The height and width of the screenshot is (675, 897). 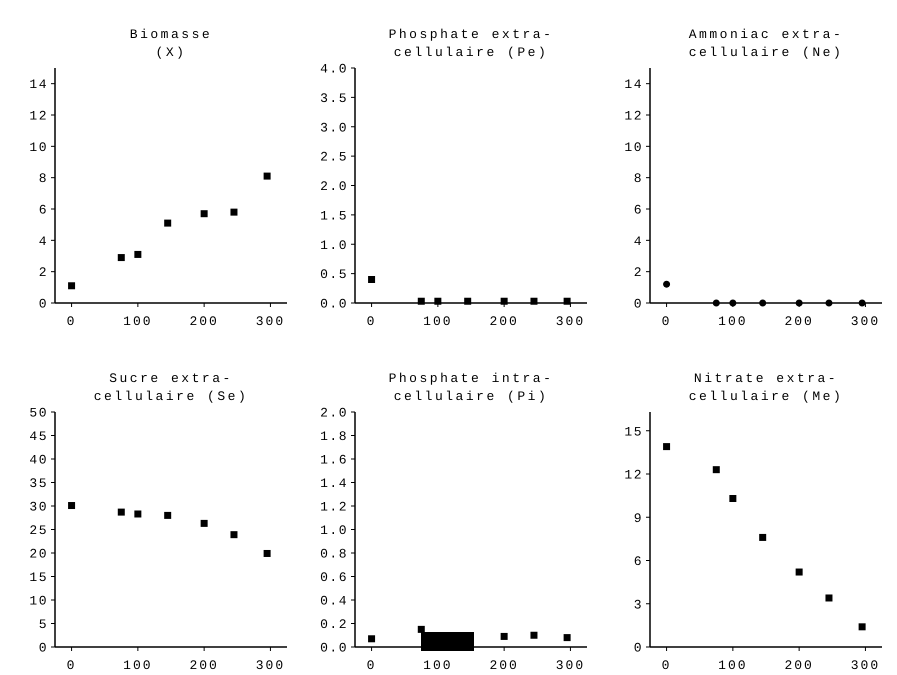 What do you see at coordinates (334, 69) in the screenshot?
I see `y-tick-label: 4.0` at bounding box center [334, 69].